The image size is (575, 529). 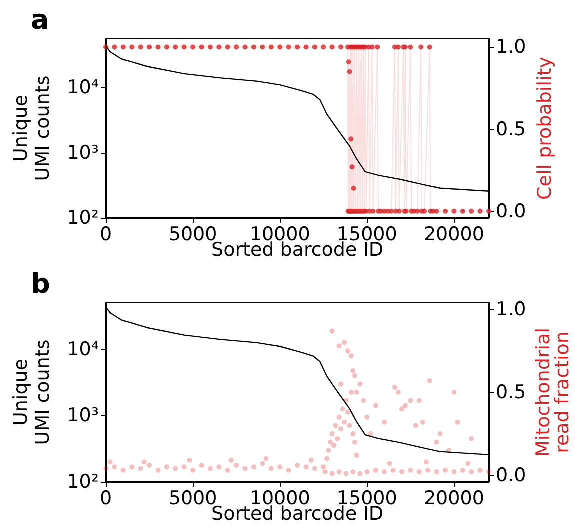 What do you see at coordinates (40, 284) in the screenshot?
I see `chart-title: b` at bounding box center [40, 284].